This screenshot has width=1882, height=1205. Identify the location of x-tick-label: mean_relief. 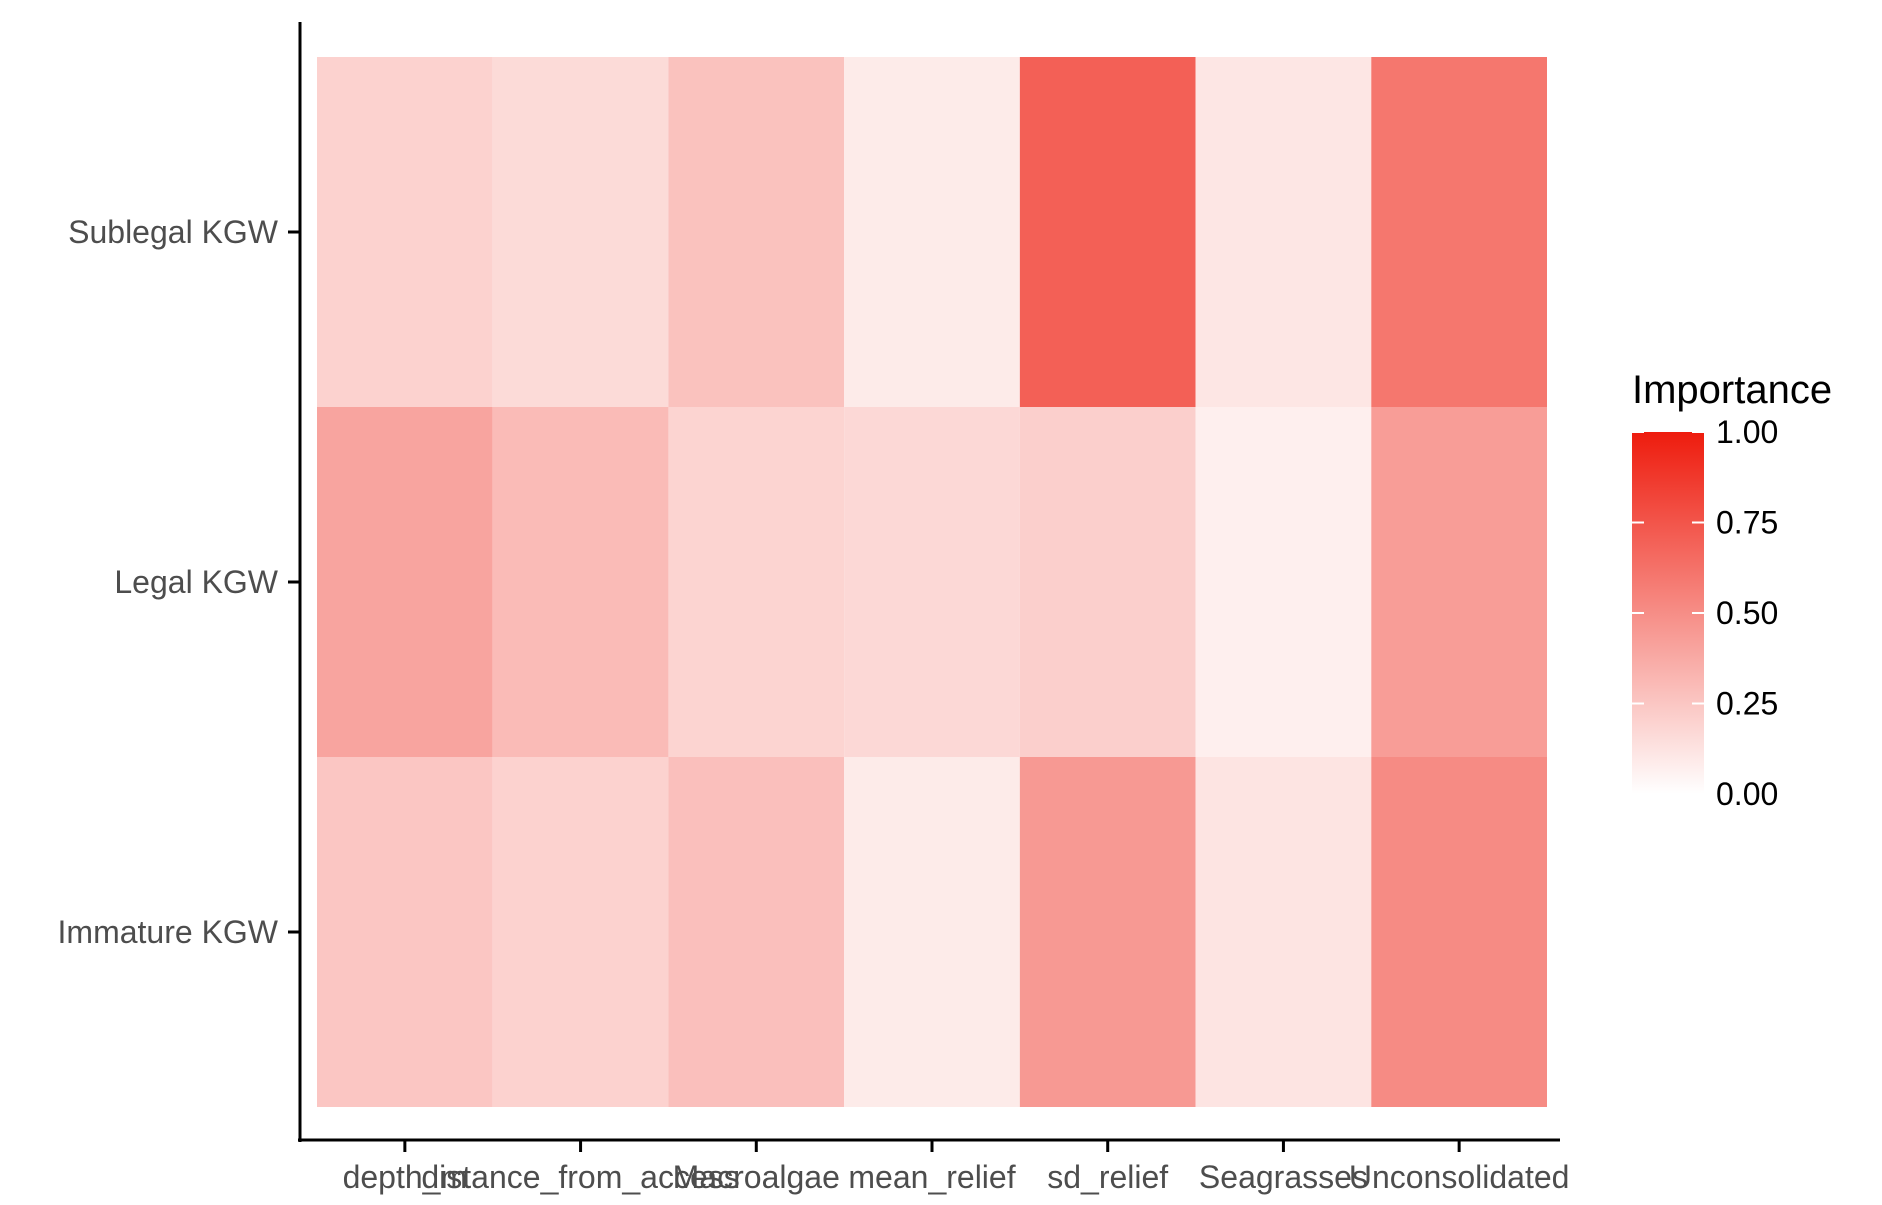
(931, 1177).